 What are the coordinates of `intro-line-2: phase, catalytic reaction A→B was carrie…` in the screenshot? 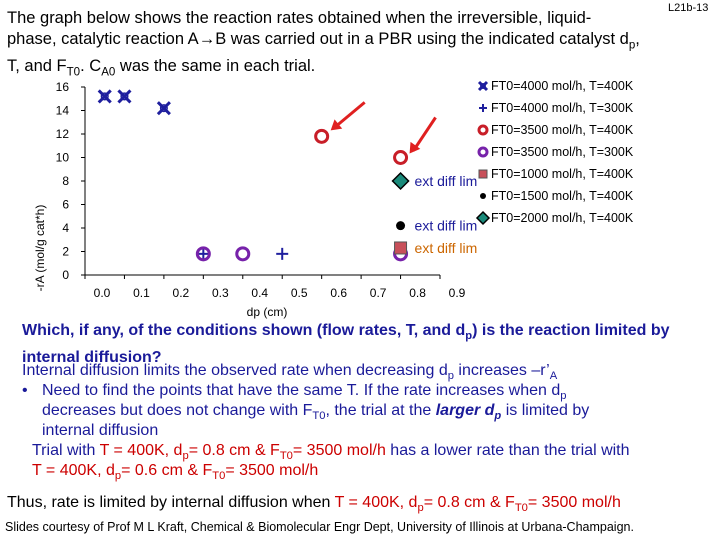 It's located at (323, 41).